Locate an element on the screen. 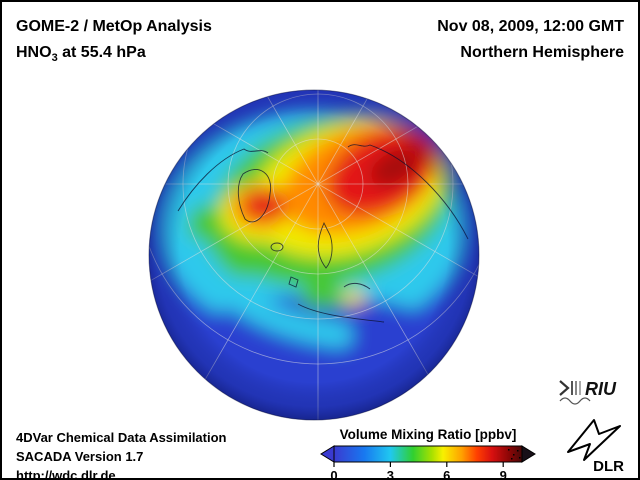 The image size is (640, 480). dlr-label: DLR is located at coordinates (608, 466).